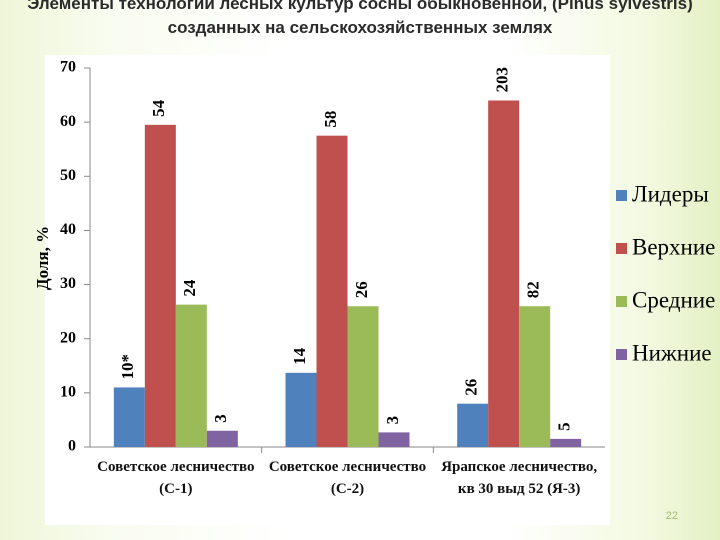 The height and width of the screenshot is (540, 720). Describe the element at coordinates (671, 516) in the screenshot. I see `page-number: 22` at that location.